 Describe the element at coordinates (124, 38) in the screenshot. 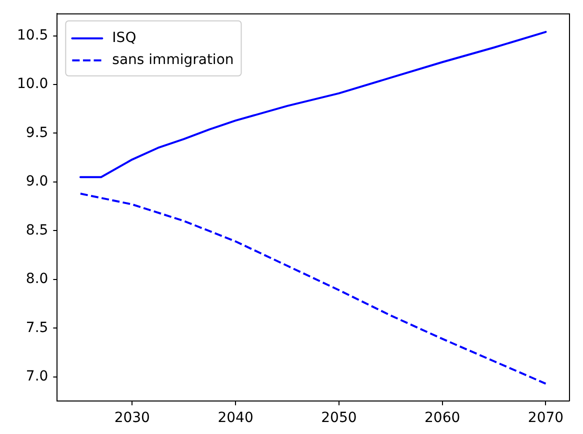

I see `legend-label: ISQ` at that location.